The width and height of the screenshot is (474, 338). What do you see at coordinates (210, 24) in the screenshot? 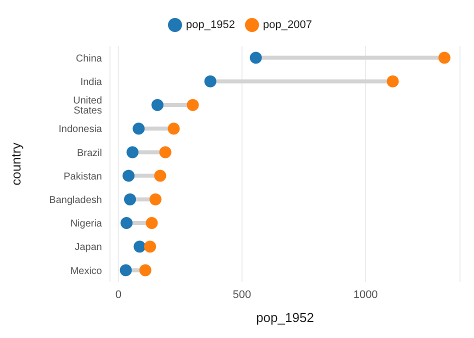
I see `legend-label: pop_1952` at bounding box center [210, 24].